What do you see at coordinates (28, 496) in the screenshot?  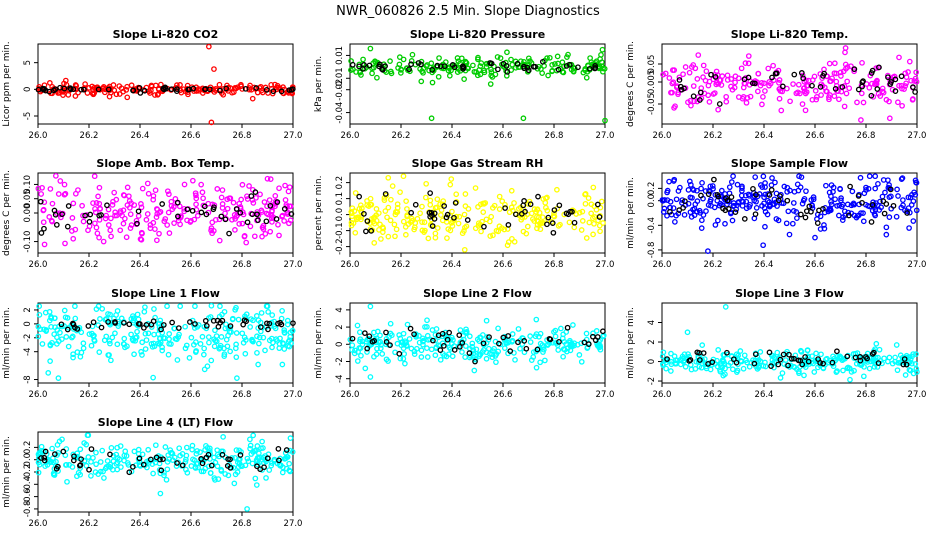 I see `y-tick-label: -0.6` at bounding box center [28, 496].